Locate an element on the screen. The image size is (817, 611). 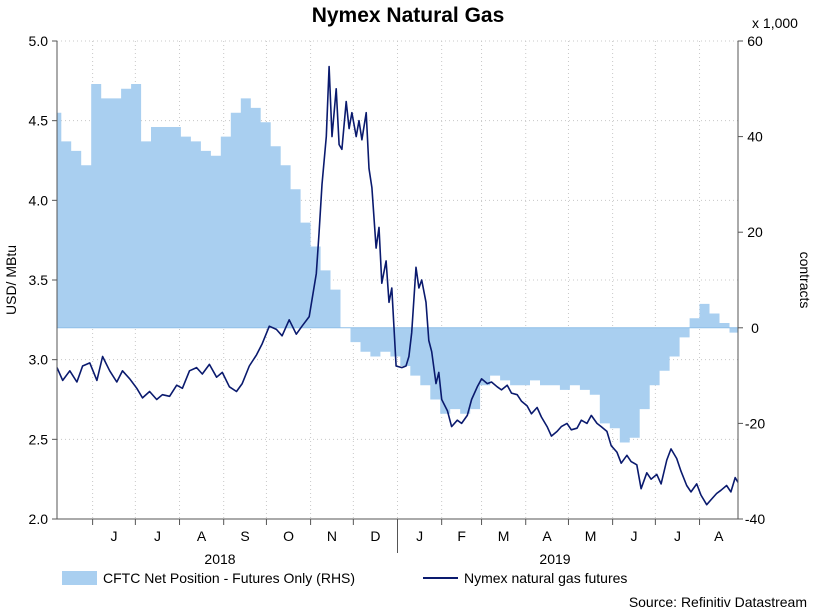
right-axis-ticks: -40 -20 0 20 40 60 is located at coordinates (751, 280).